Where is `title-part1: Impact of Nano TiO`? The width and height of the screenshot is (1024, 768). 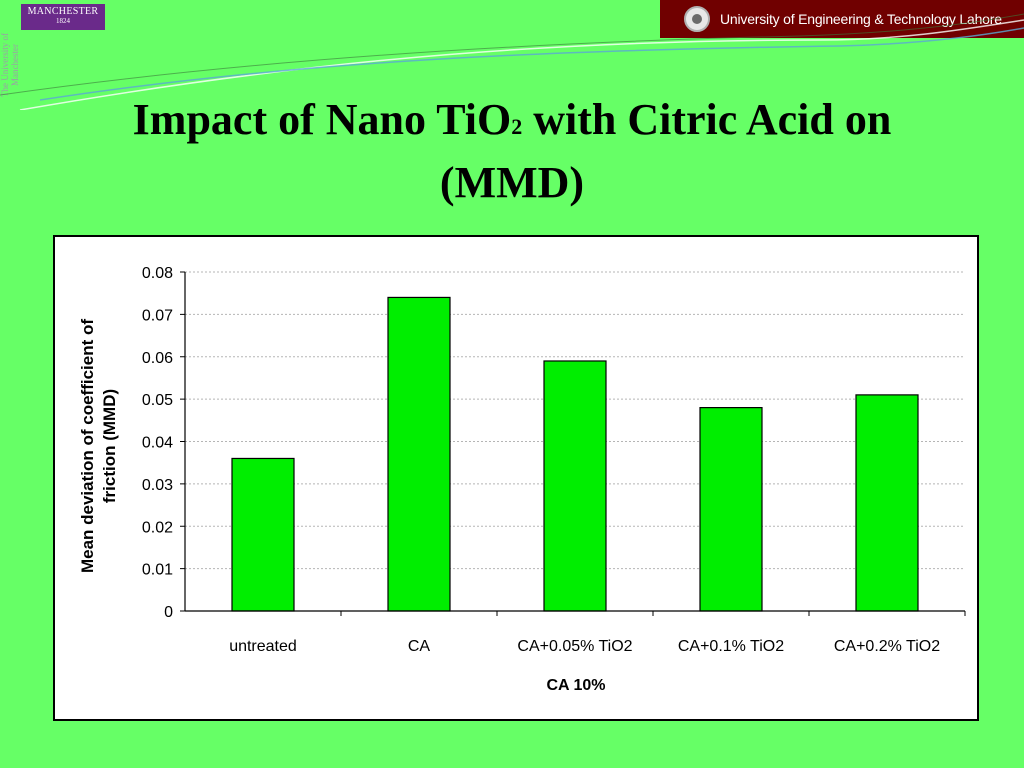 title-part1: Impact of Nano TiO is located at coordinates (322, 119).